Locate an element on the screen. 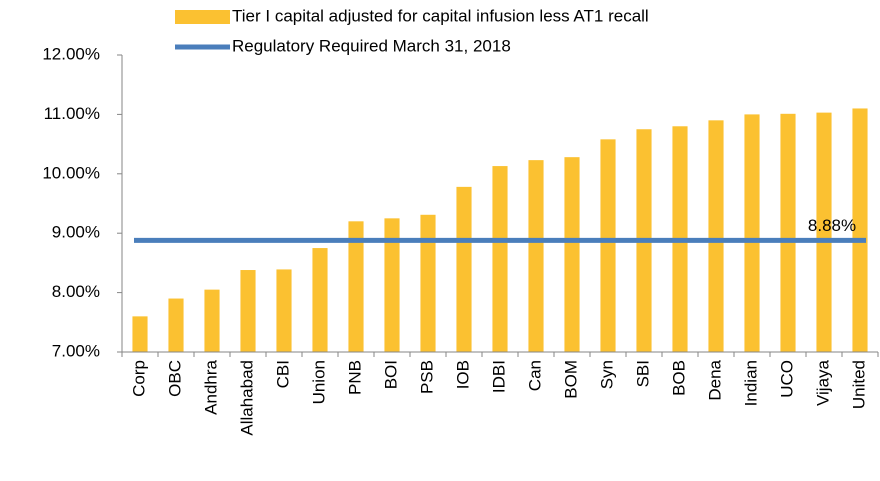  y-tick-label: 8.00% is located at coordinates (76, 291).